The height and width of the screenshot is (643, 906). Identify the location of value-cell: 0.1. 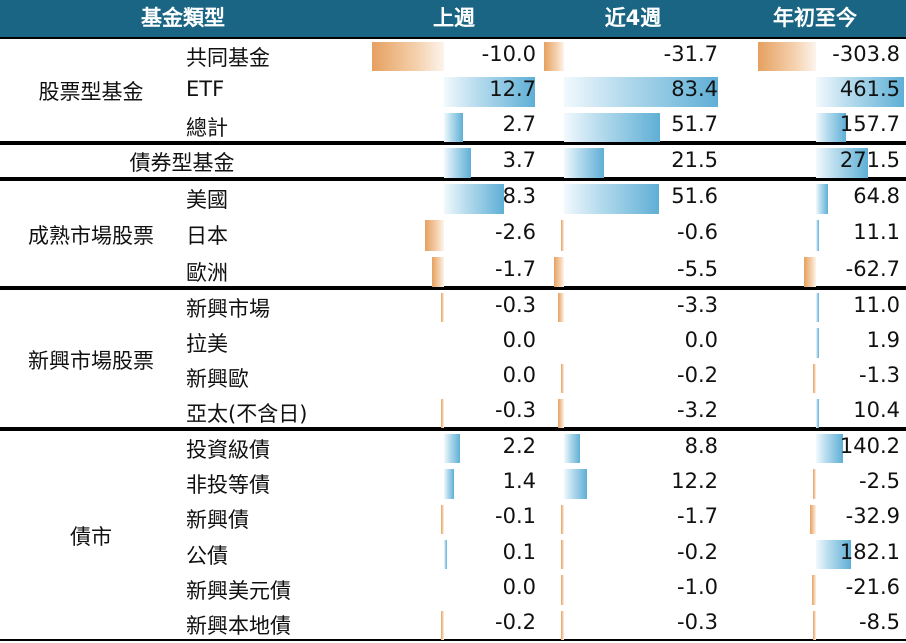
(454, 554).